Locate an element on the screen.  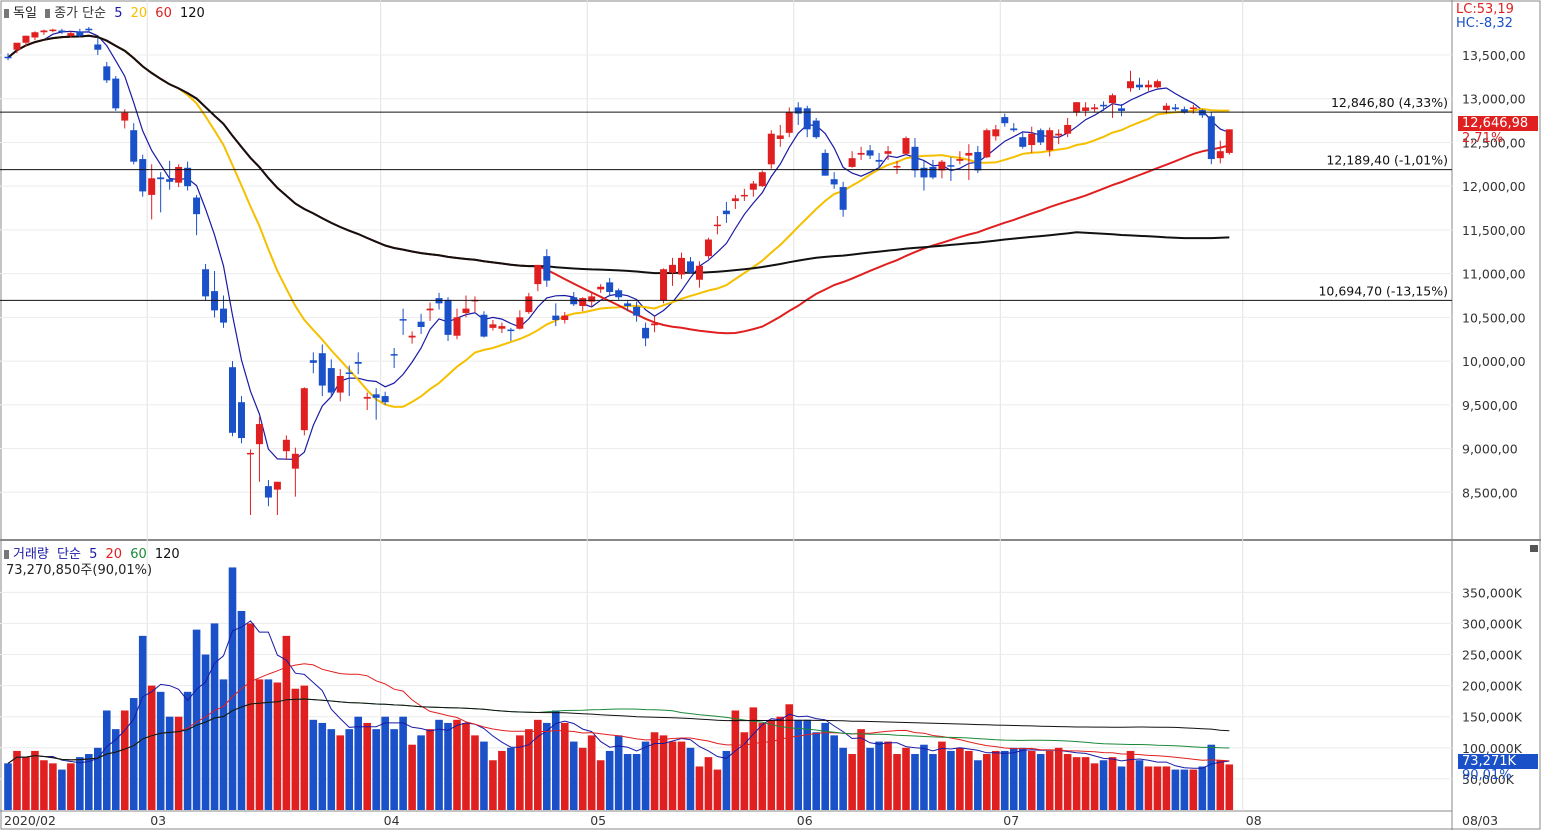
current-volume-badge: 73,271K is located at coordinates (1498, 761).